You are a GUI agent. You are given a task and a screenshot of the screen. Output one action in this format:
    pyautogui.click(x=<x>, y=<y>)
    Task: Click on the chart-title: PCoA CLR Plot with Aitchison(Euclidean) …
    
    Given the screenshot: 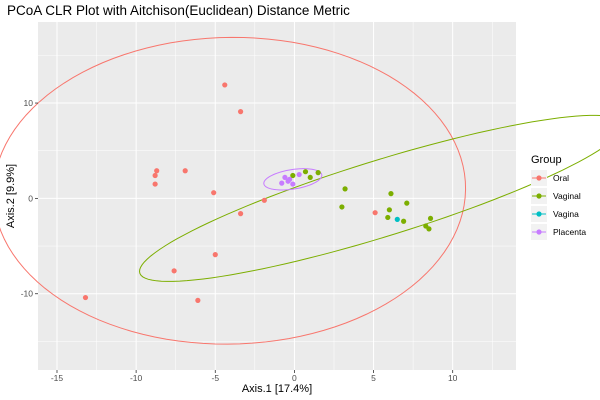 What is the action you would take?
    pyautogui.click(x=178, y=10)
    